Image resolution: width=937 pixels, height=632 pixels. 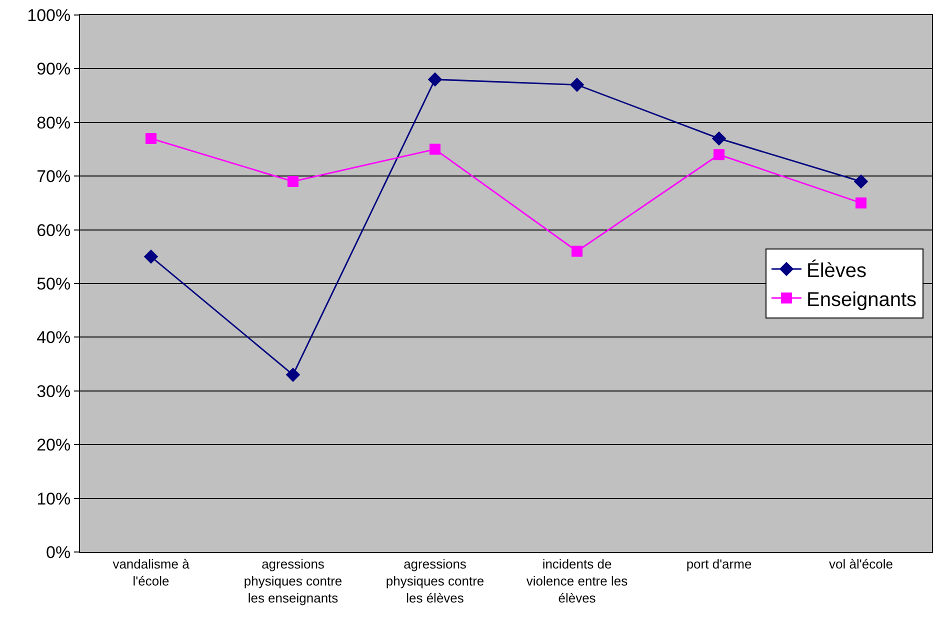 What do you see at coordinates (577, 581) in the screenshot?
I see `x-tick-label: incidents de violence entre les élèves` at bounding box center [577, 581].